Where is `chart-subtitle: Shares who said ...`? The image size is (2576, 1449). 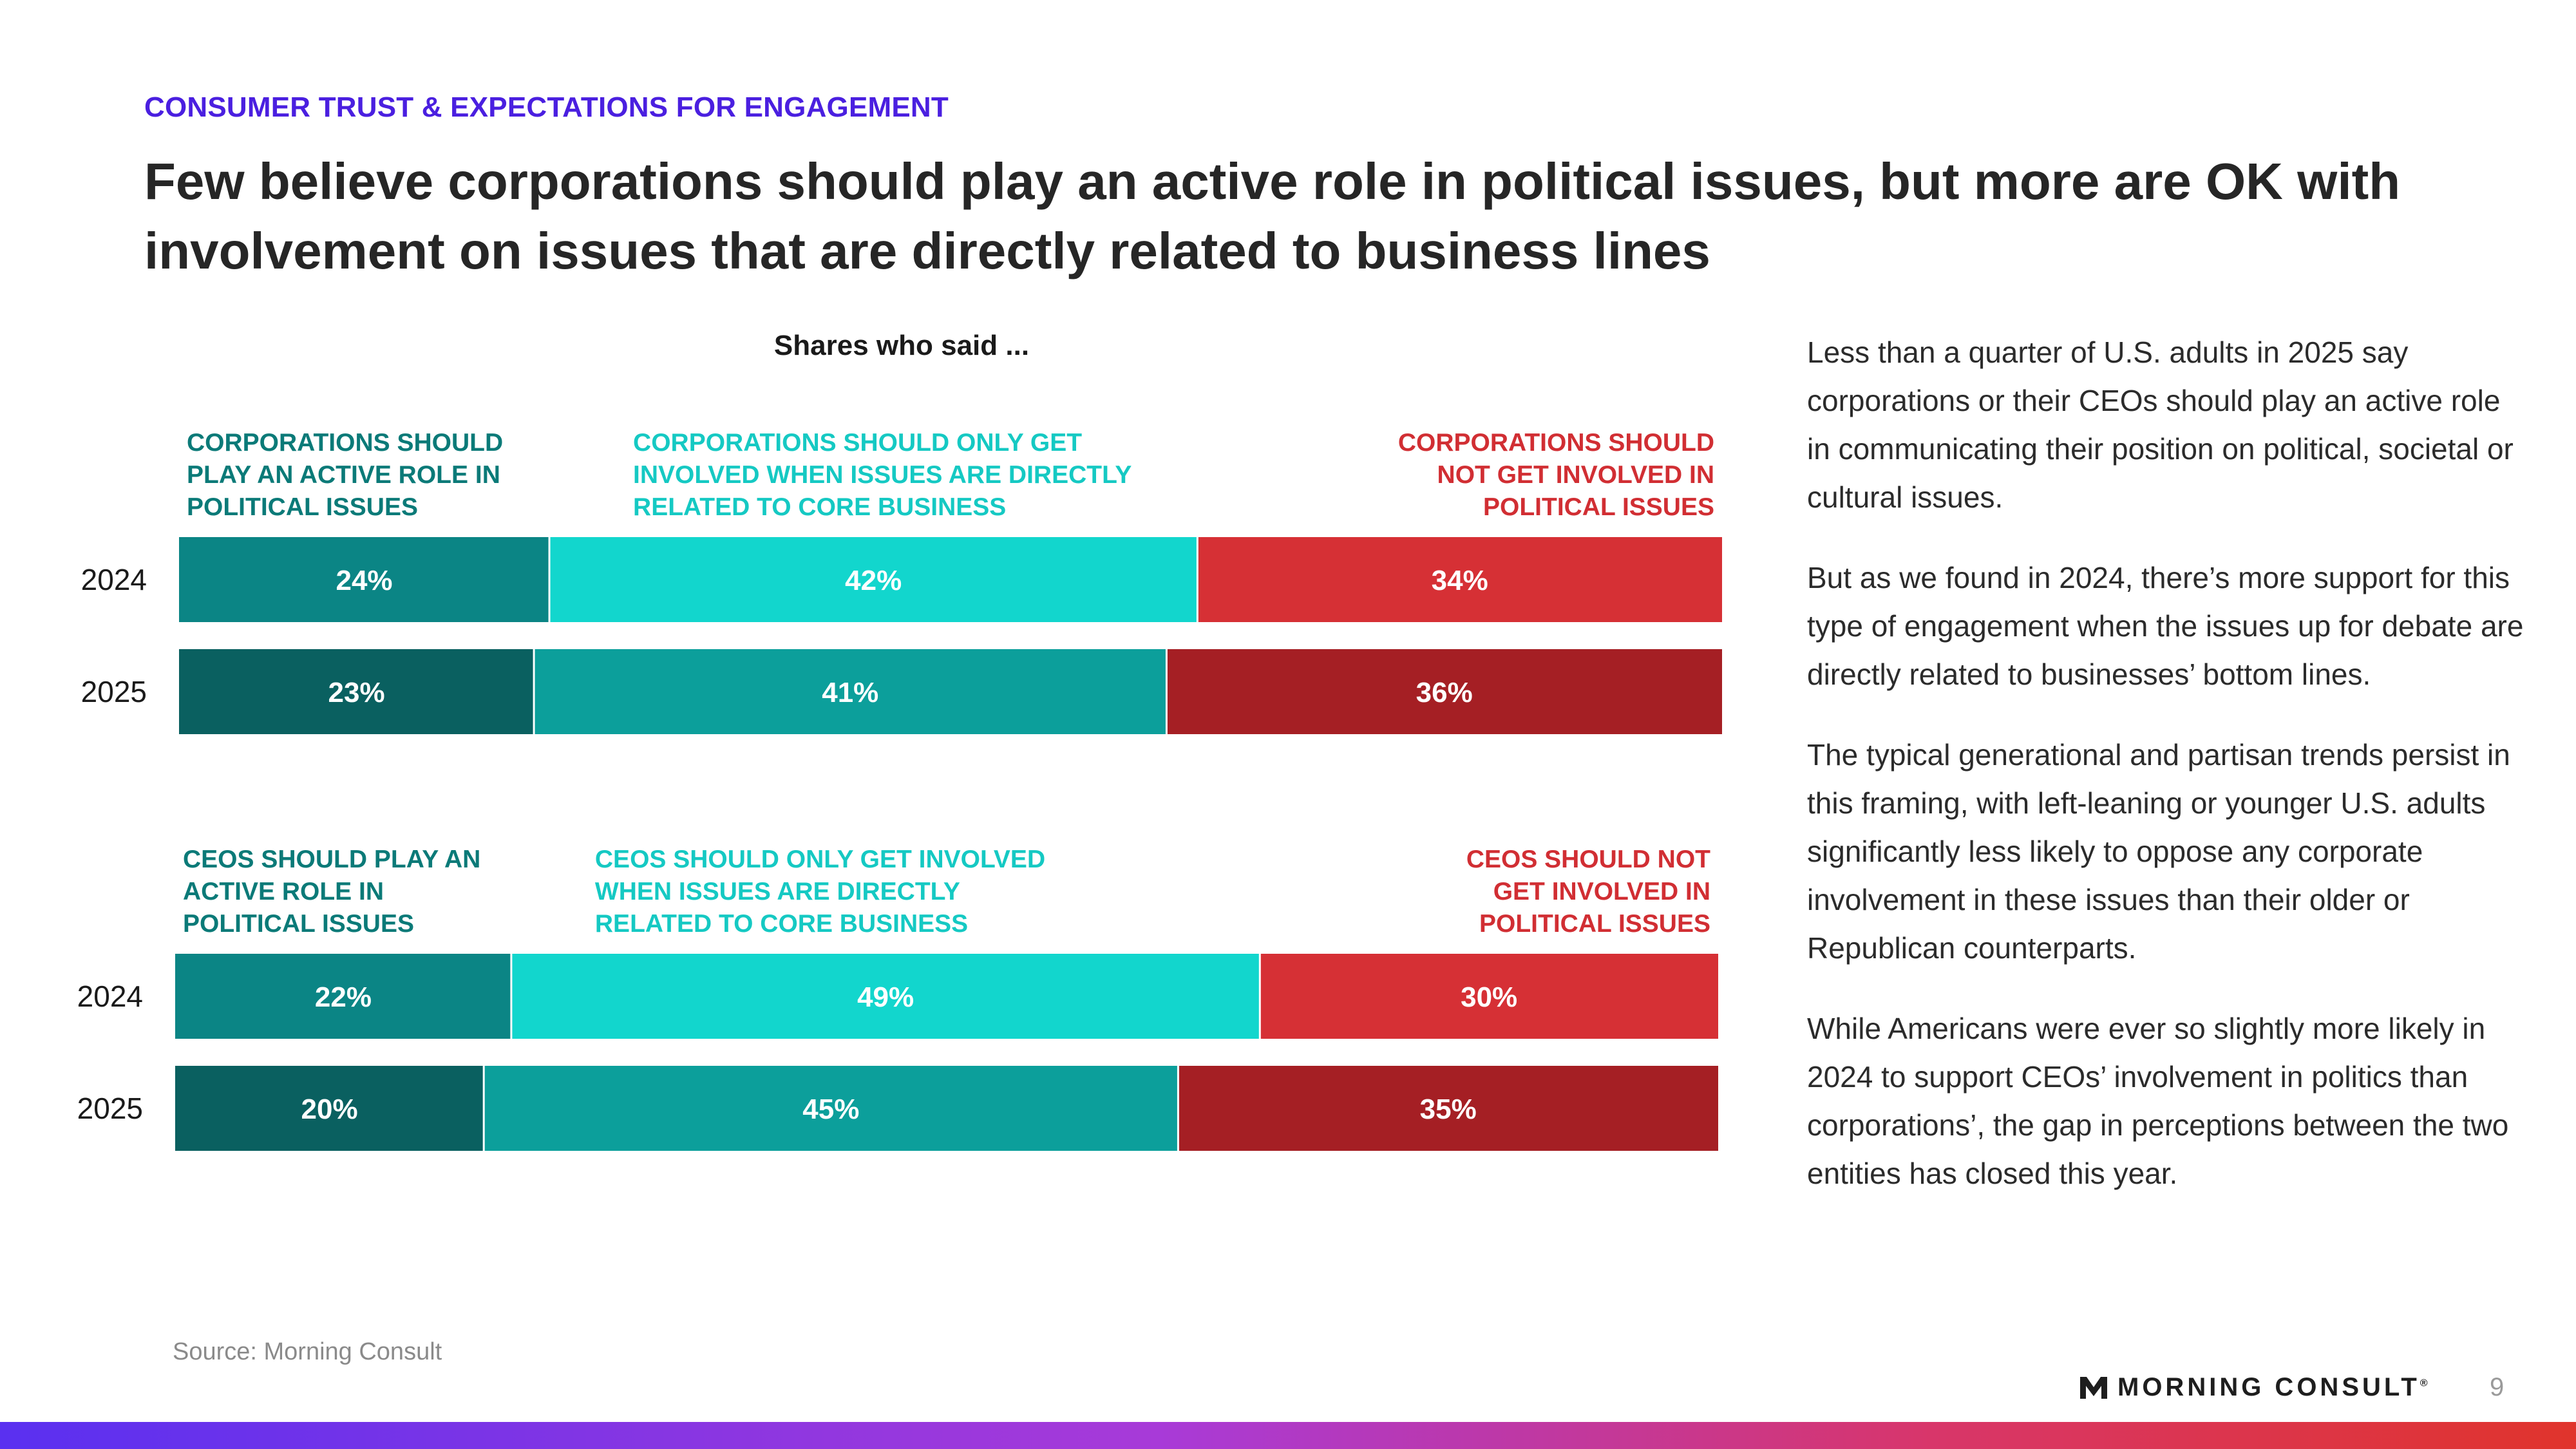 chart-subtitle: Shares who said ... is located at coordinates (902, 346).